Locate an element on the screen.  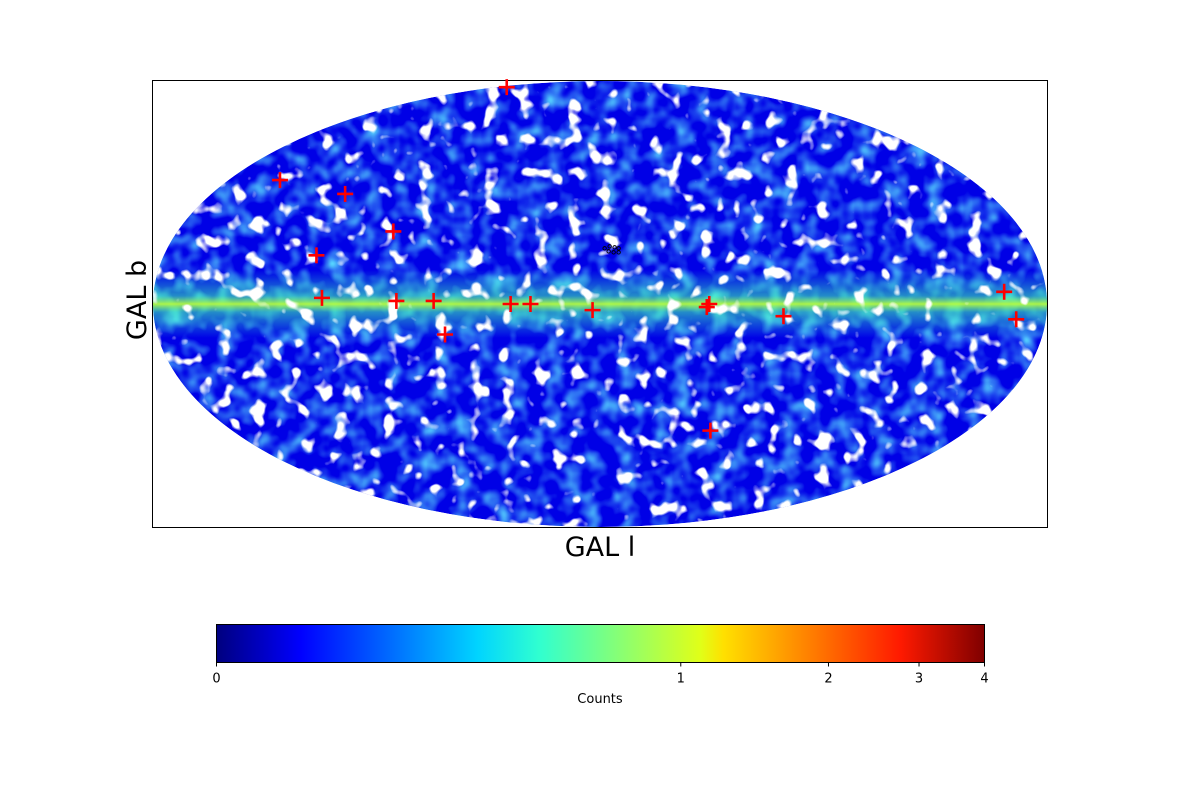
colorbar-tick-label-1: 1 is located at coordinates (681, 679).